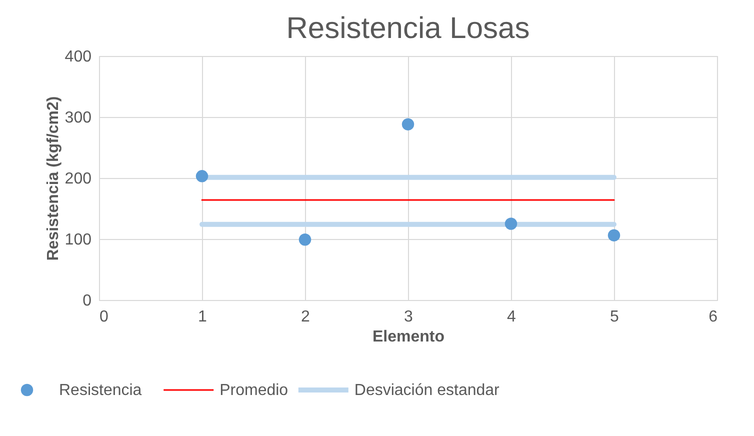  Describe the element at coordinates (53, 178) in the screenshot. I see `y-axis-title: Resistencia (kgf/cm2)` at that location.